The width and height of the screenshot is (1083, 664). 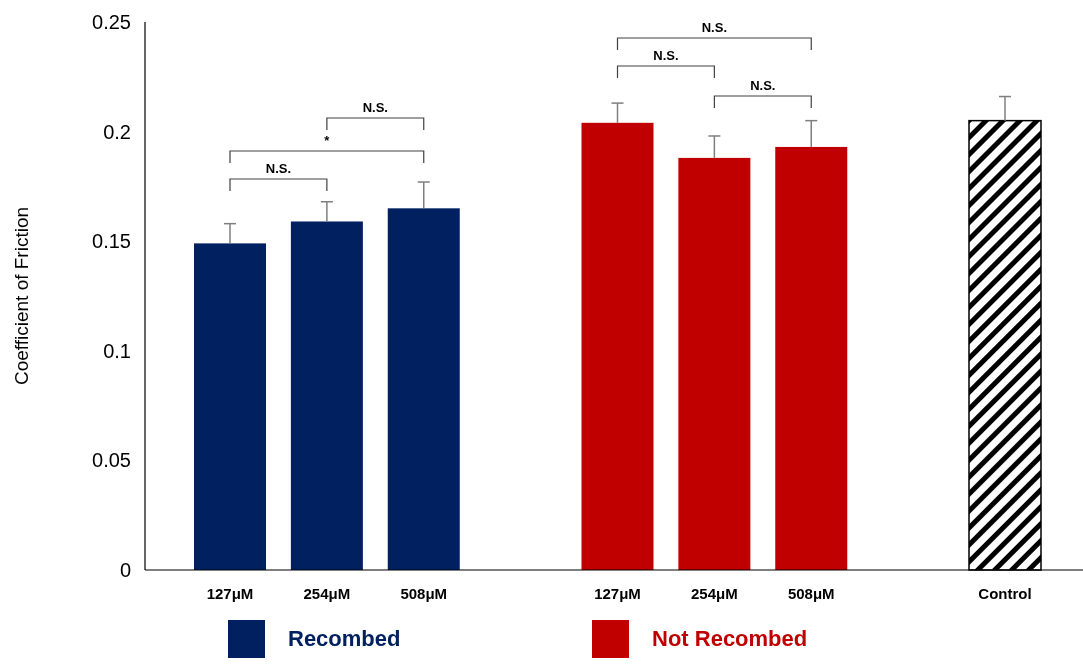 What do you see at coordinates (111, 460) in the screenshot?
I see `y-tick-label: 0.05` at bounding box center [111, 460].